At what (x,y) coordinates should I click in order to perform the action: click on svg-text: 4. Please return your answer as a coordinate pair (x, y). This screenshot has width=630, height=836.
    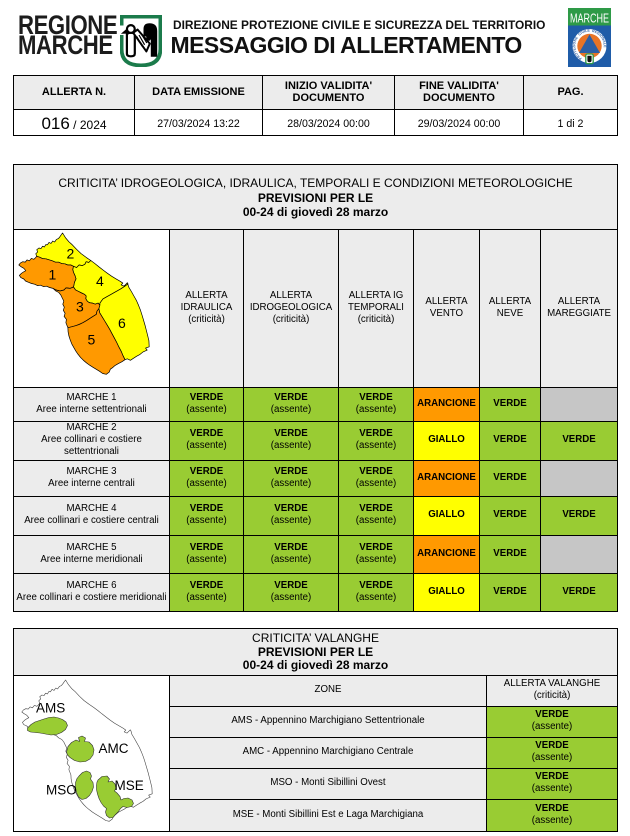
    Looking at the image, I should click on (100, 281).